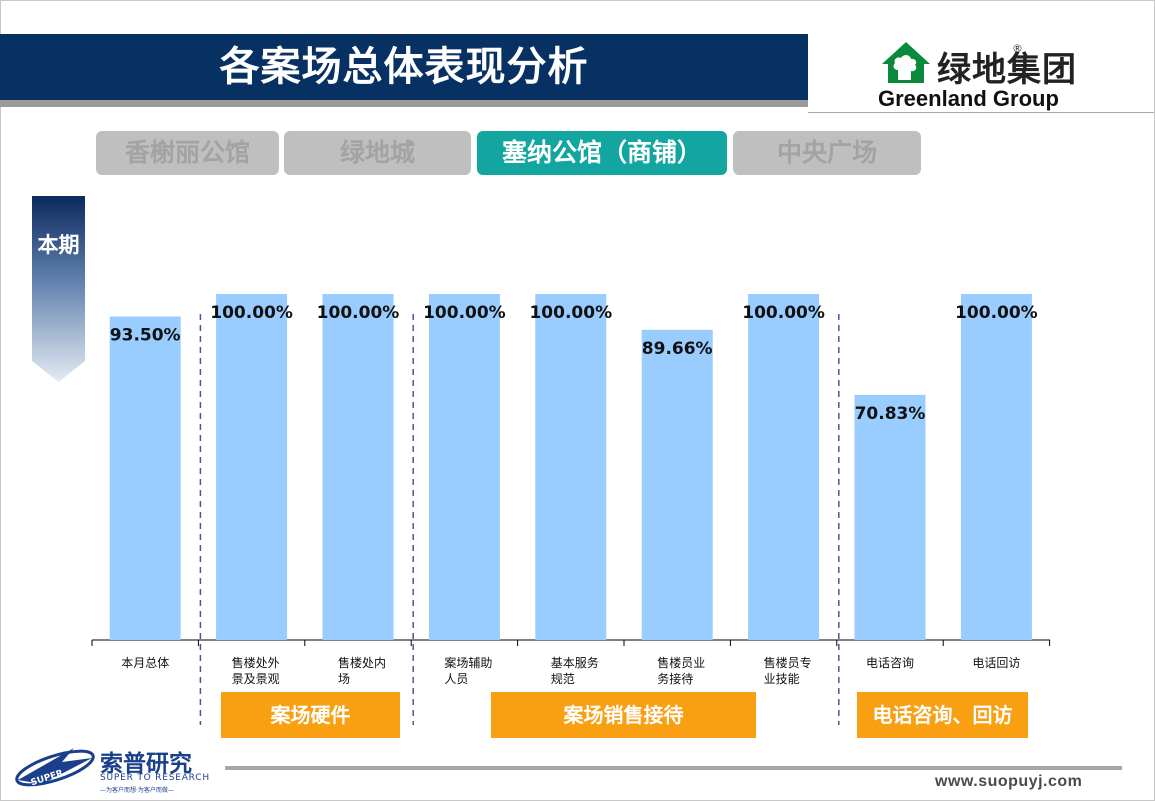  Describe the element at coordinates (377, 153) in the screenshot. I see `tab-lvdicheng: 绿地城` at that location.